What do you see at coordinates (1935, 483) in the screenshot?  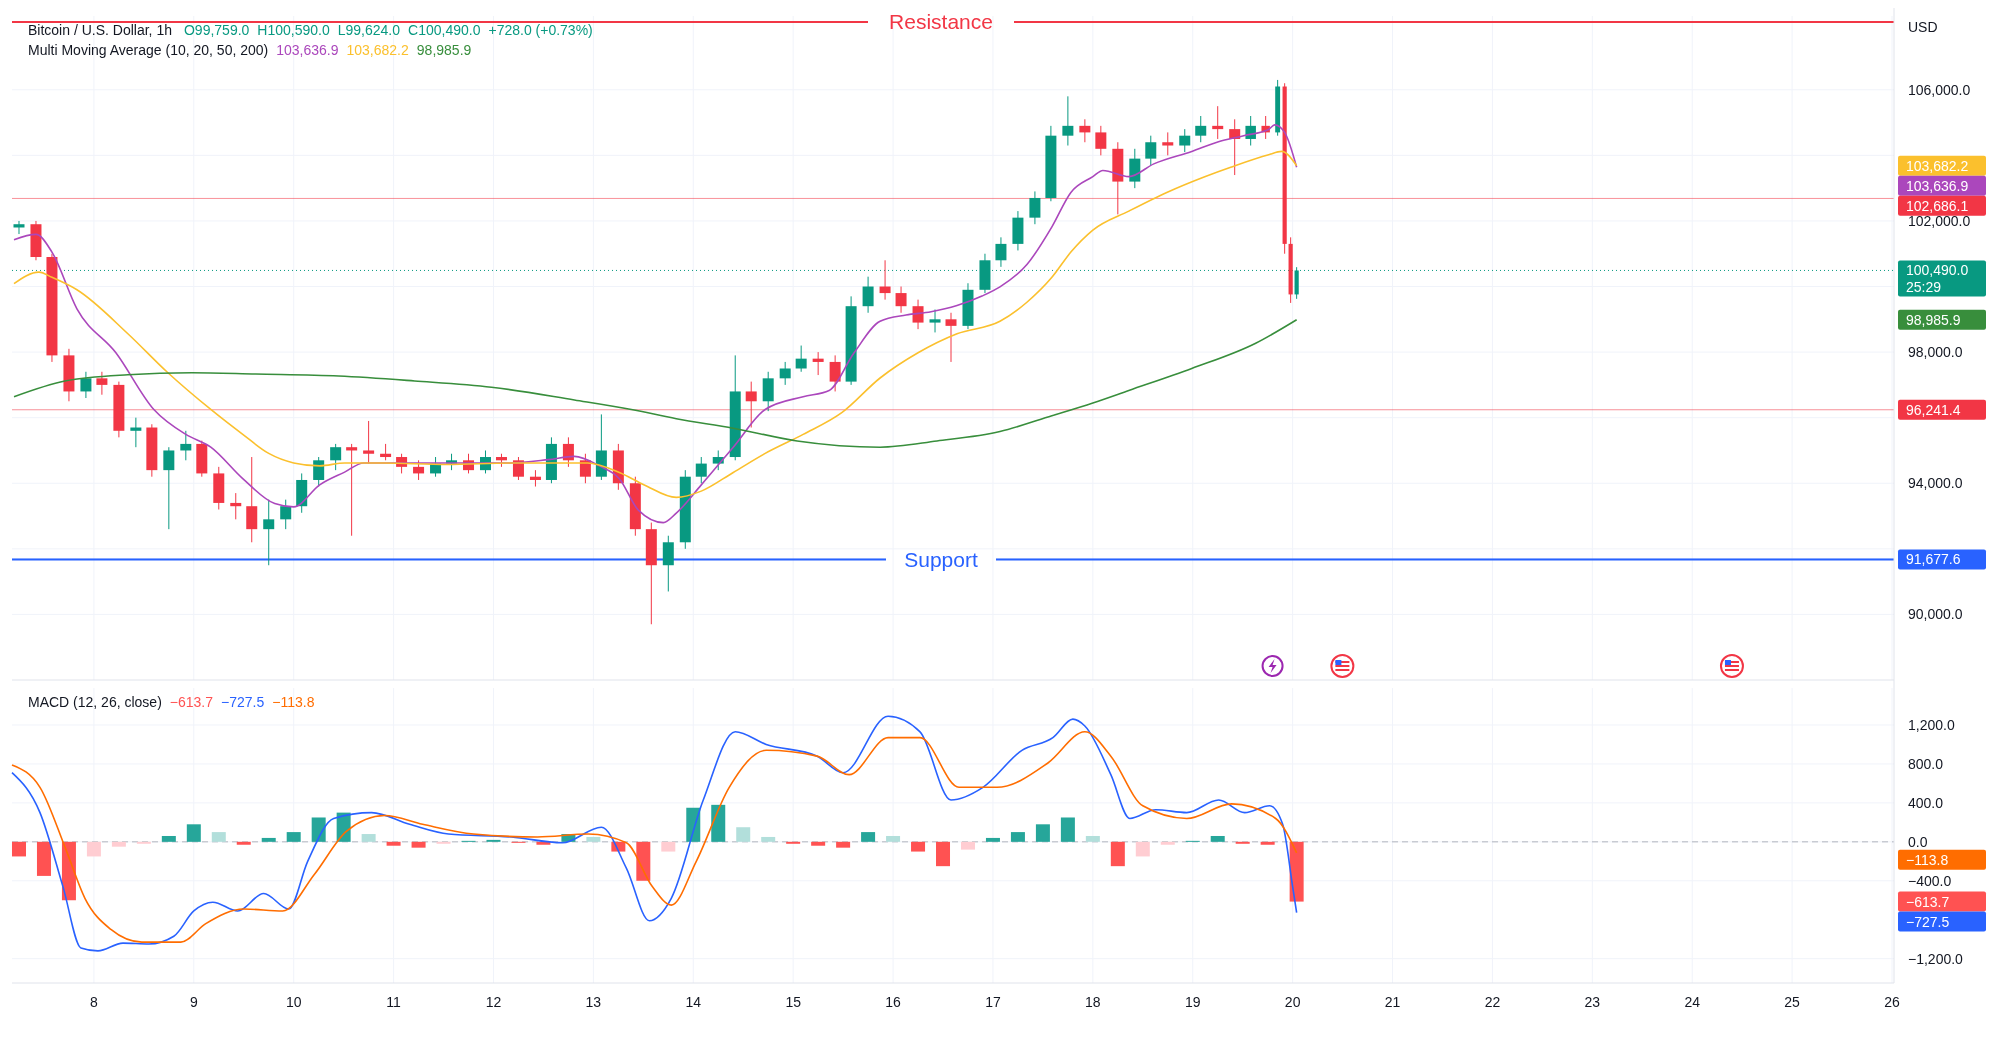 I see `y-tick-label: 94,000.0` at bounding box center [1935, 483].